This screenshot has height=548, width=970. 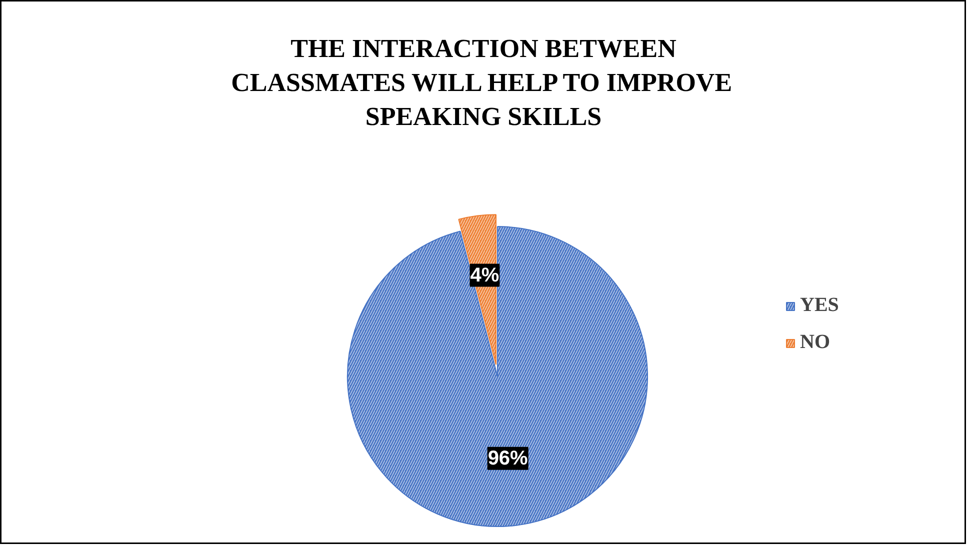 I want to click on data-label: 4%, so click(x=485, y=275).